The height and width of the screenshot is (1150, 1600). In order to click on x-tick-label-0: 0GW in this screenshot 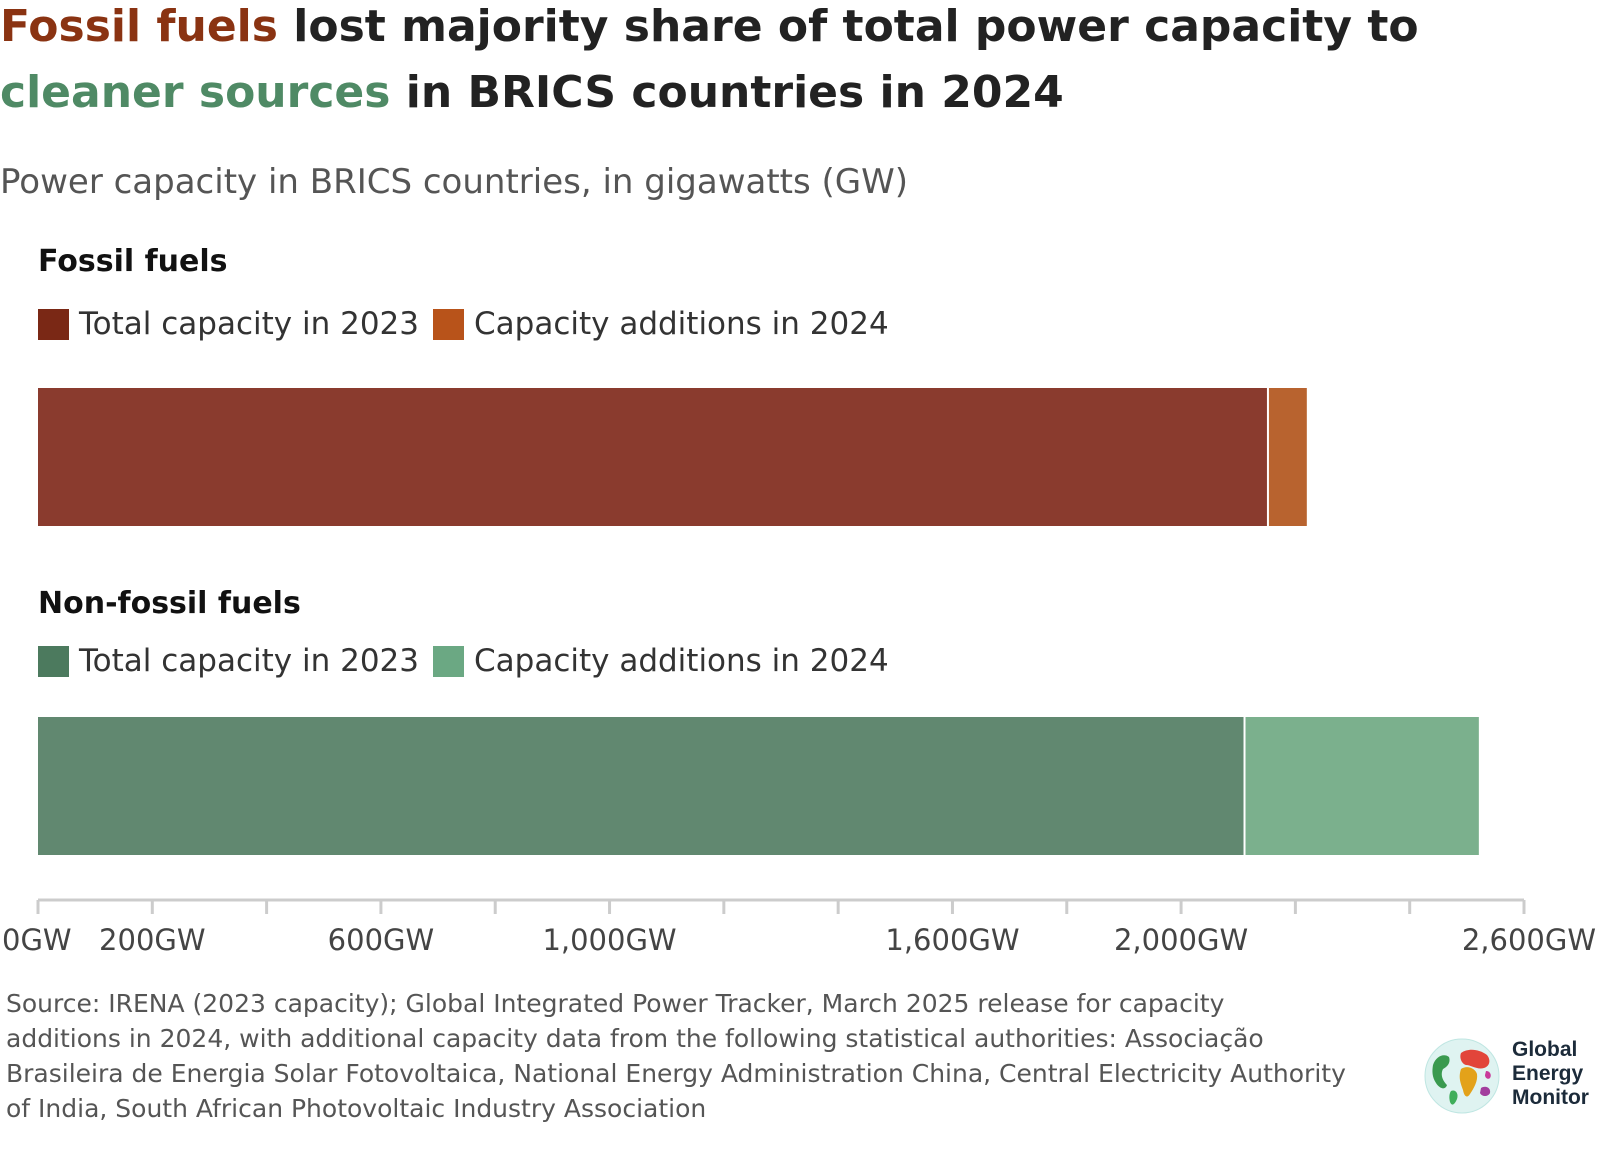, I will do `click(37, 940)`.